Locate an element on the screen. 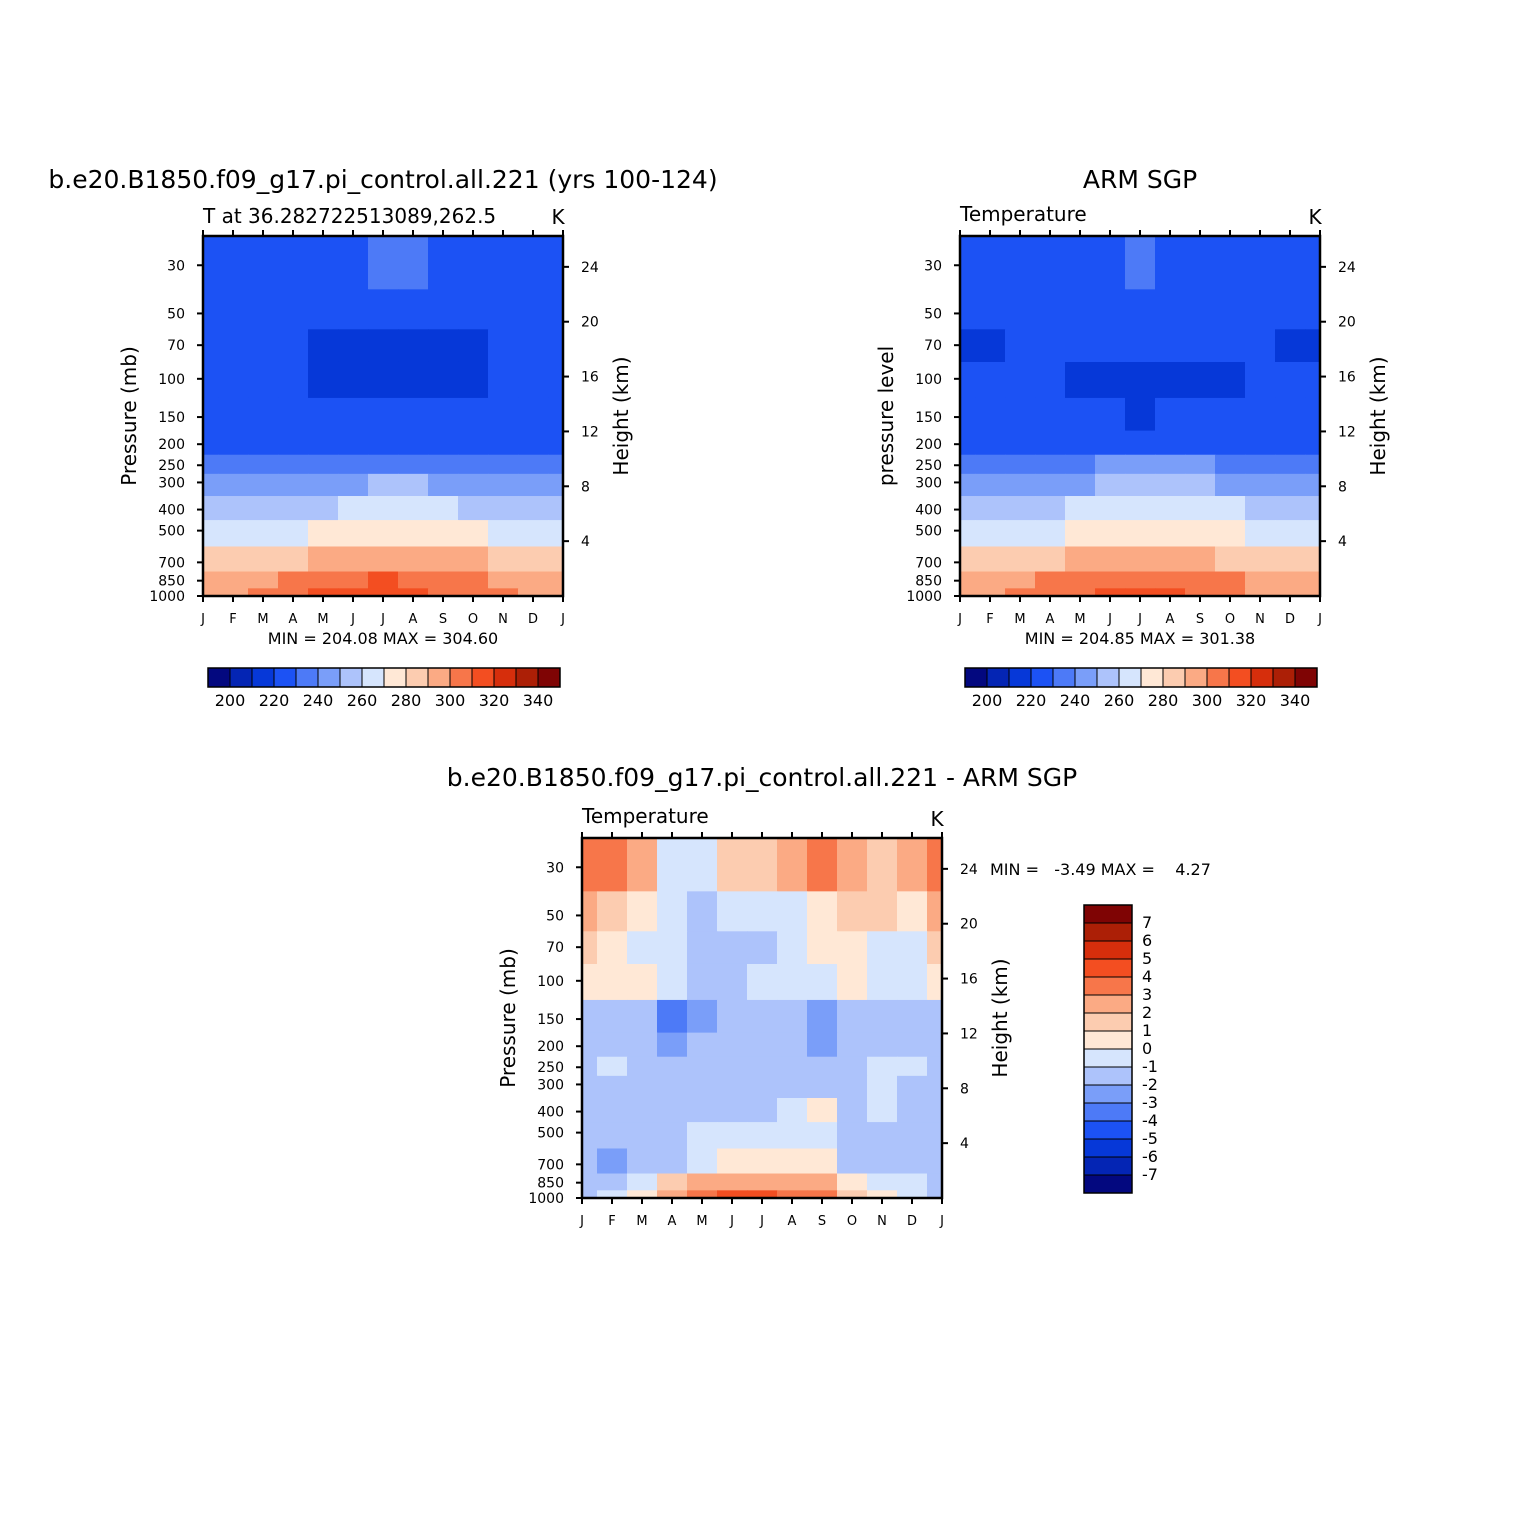 This screenshot has width=1524, height=1524. x-tick-label: M is located at coordinates (322, 619).